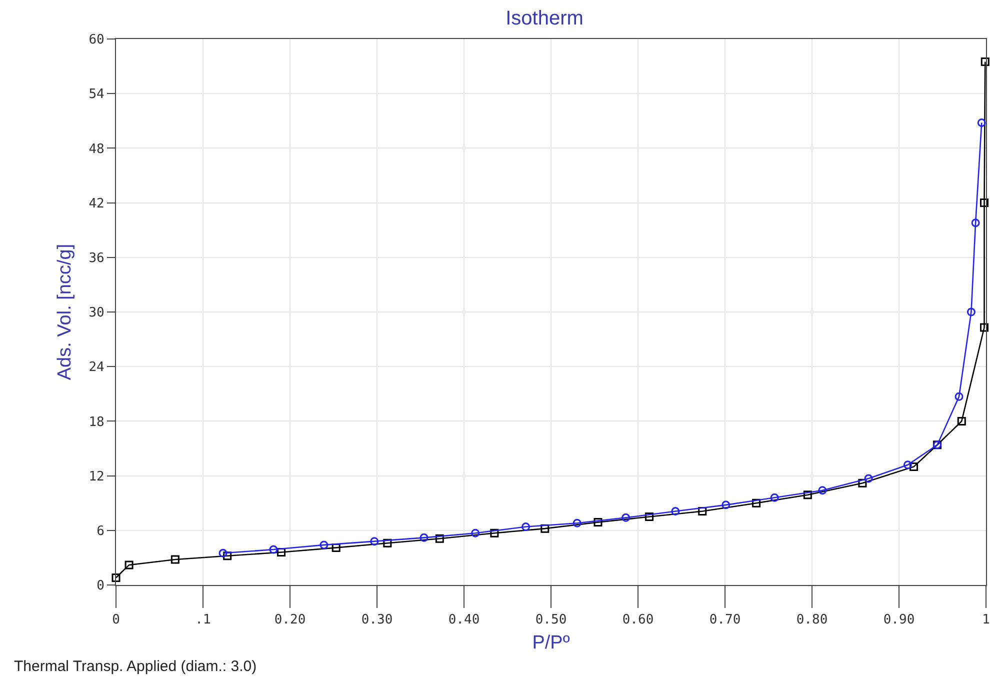 Image resolution: width=990 pixels, height=691 pixels. Describe the element at coordinates (116, 620) in the screenshot. I see `x-tick-label: 0` at that location.